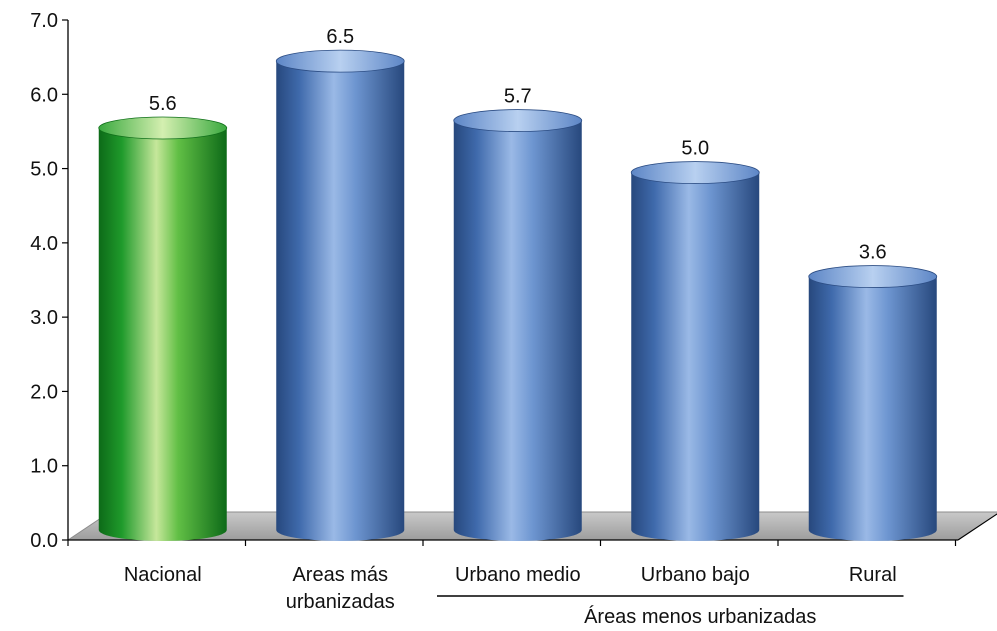 Image resolution: width=997 pixels, height=631 pixels. What do you see at coordinates (340, 37) in the screenshot?
I see `data-label: 6.5` at bounding box center [340, 37].